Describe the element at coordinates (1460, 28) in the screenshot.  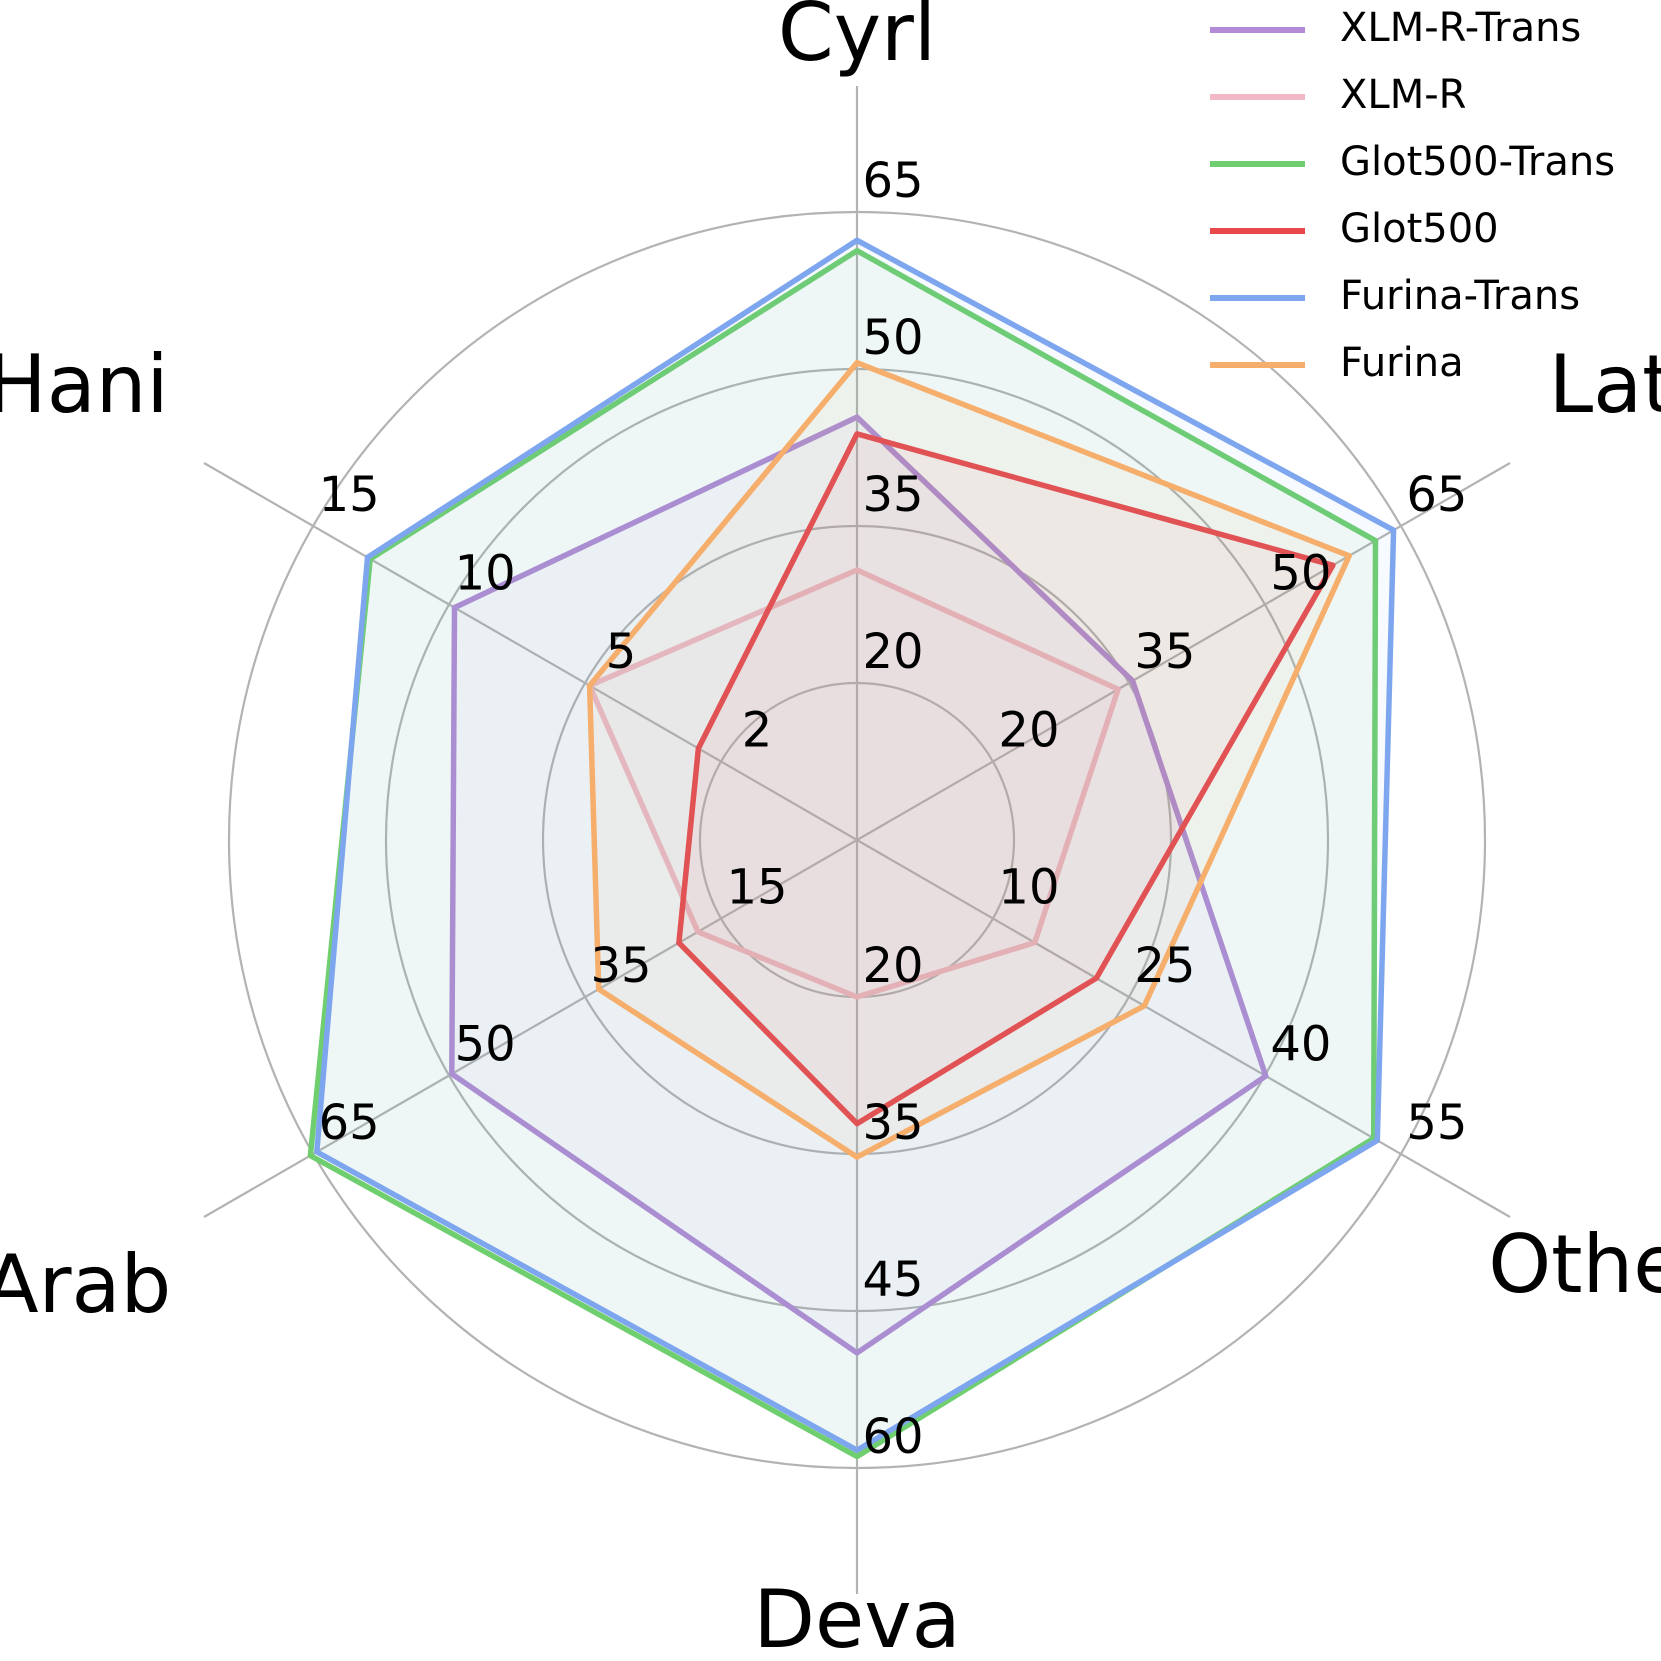
I see `legend-label: XLM-R-Trans` at that location.